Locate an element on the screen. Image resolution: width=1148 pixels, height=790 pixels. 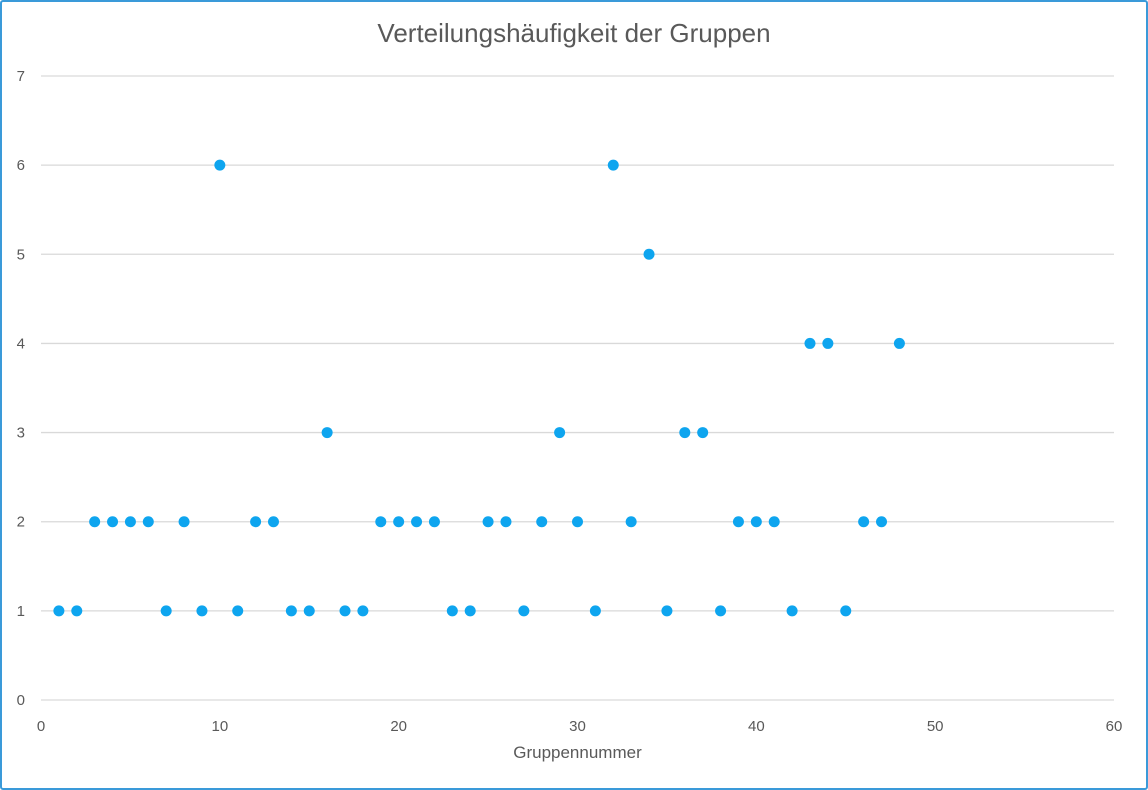
x-tick-label: 60 is located at coordinates (1114, 726).